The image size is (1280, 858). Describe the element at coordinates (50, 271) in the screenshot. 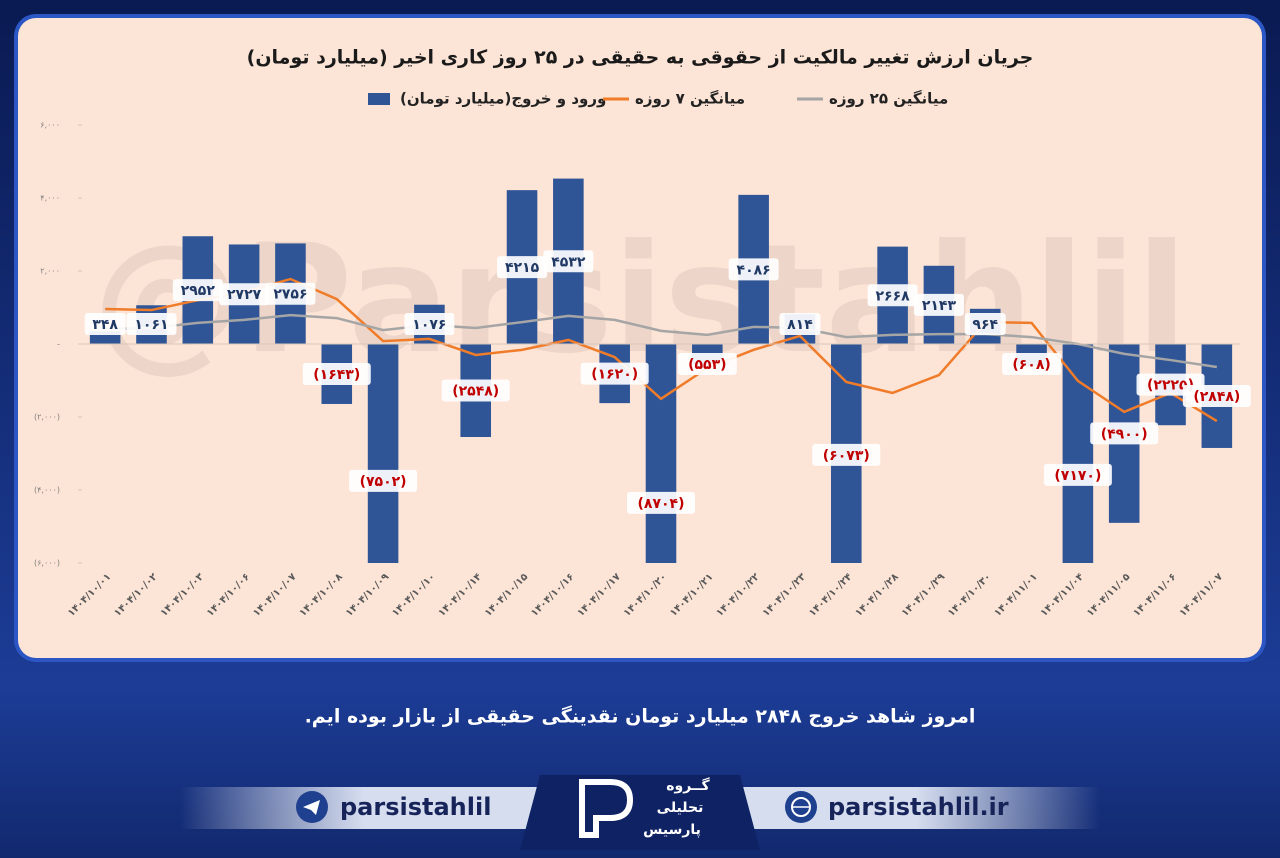

I see `y-tick-label: ۲,۰۰۰` at that location.